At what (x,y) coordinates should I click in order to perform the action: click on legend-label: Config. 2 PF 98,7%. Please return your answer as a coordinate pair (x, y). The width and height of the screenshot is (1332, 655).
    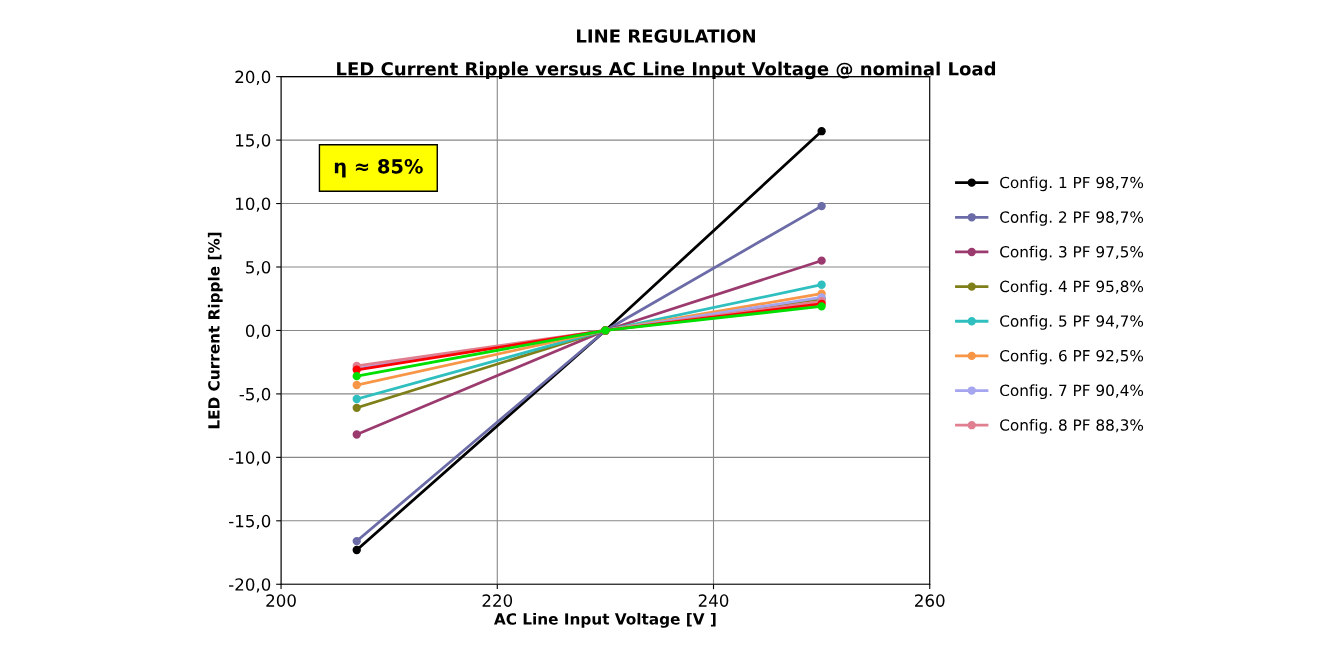
    Looking at the image, I should click on (1072, 218).